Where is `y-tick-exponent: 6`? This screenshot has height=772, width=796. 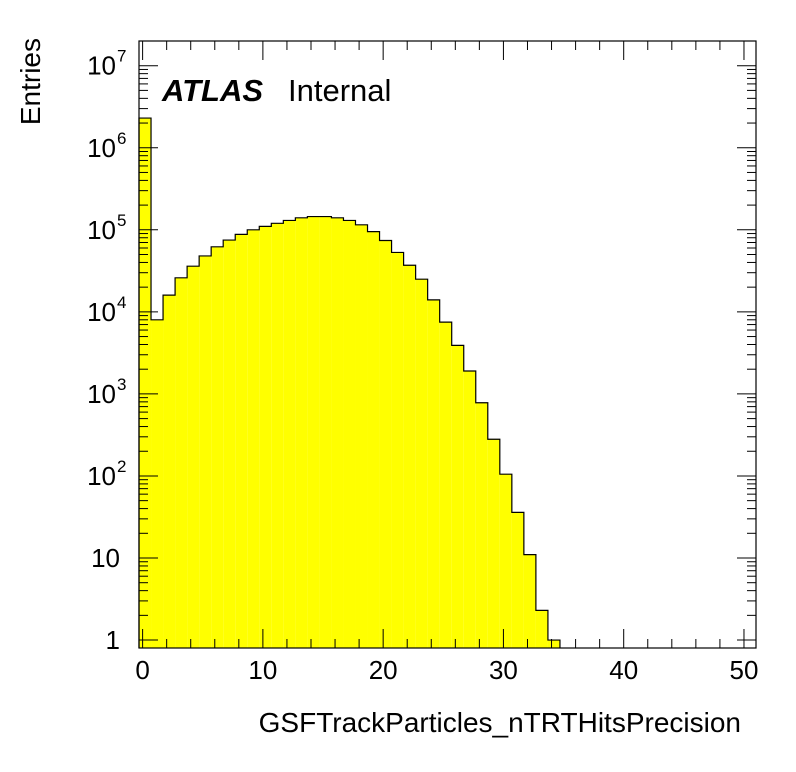 y-tick-exponent: 6 is located at coordinates (121, 138).